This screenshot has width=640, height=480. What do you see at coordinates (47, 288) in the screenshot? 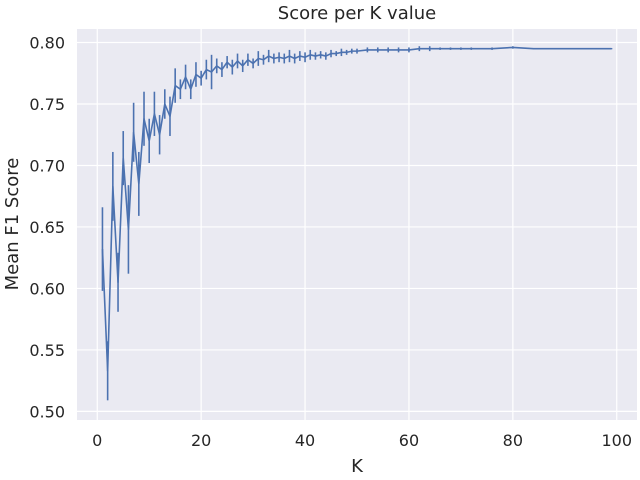
I see `y-tick-label: 0.60` at bounding box center [47, 288].